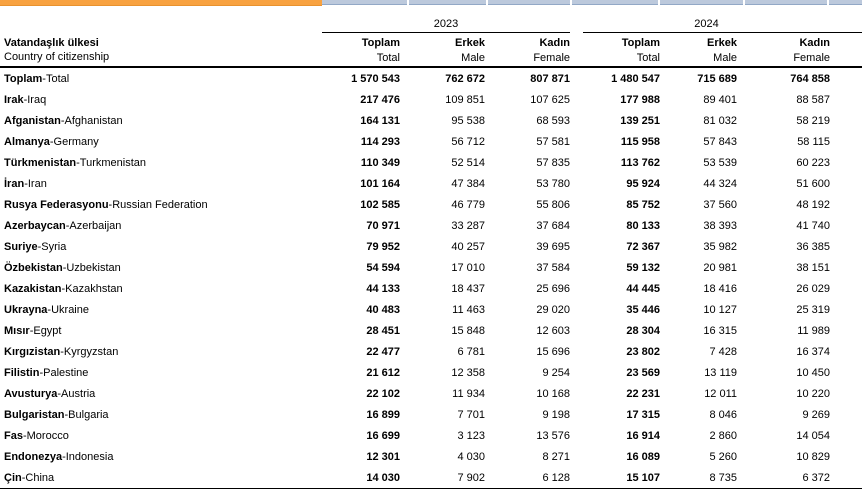 This screenshot has height=489, width=862. What do you see at coordinates (468, 309) in the screenshot?
I see `value-cell: 11 463` at bounding box center [468, 309].